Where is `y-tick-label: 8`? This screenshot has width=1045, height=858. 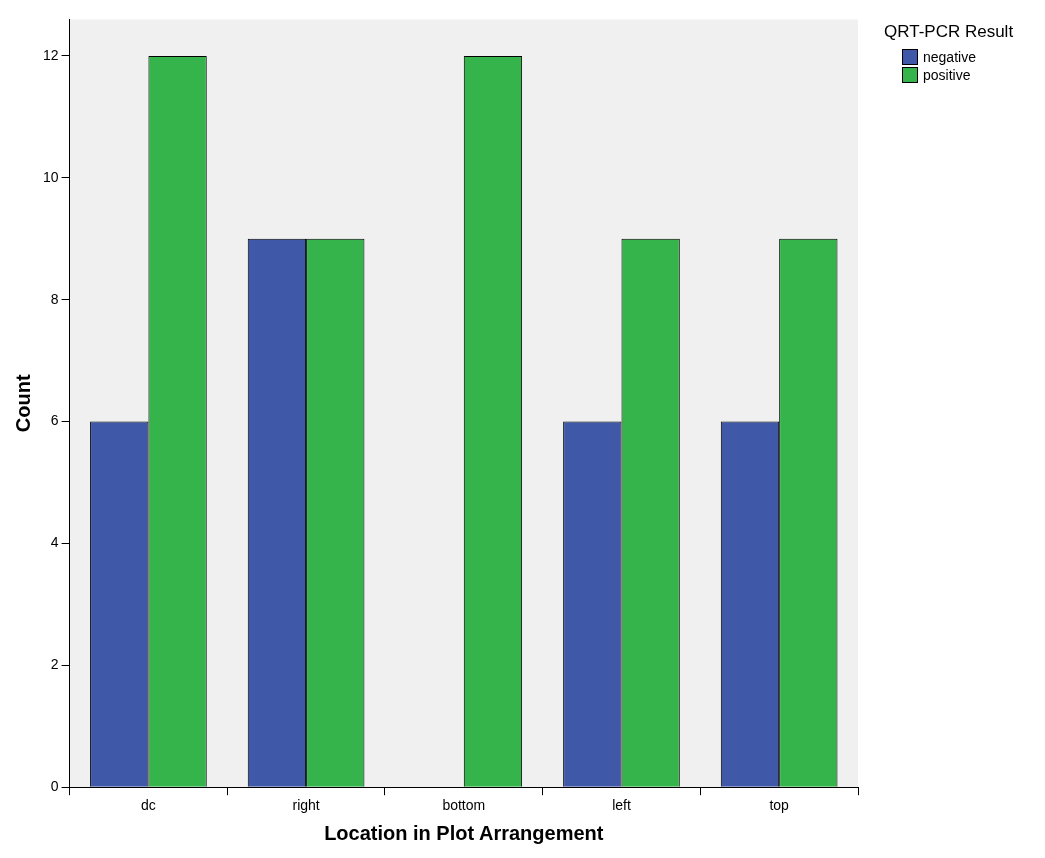
y-tick-label: 8 is located at coordinates (54, 298).